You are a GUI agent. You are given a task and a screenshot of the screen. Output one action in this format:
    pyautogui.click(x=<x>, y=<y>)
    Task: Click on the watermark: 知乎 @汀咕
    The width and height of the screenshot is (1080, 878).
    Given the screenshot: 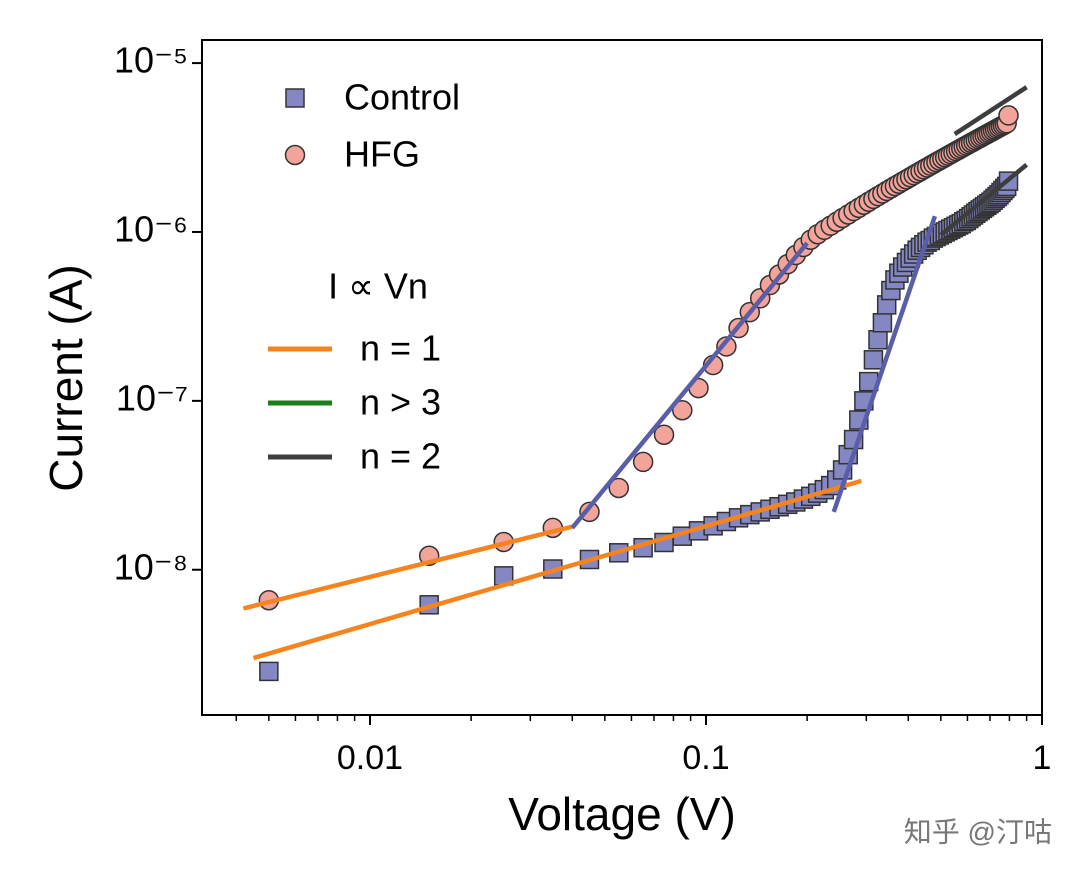 What is the action you would take?
    pyautogui.click(x=978, y=831)
    